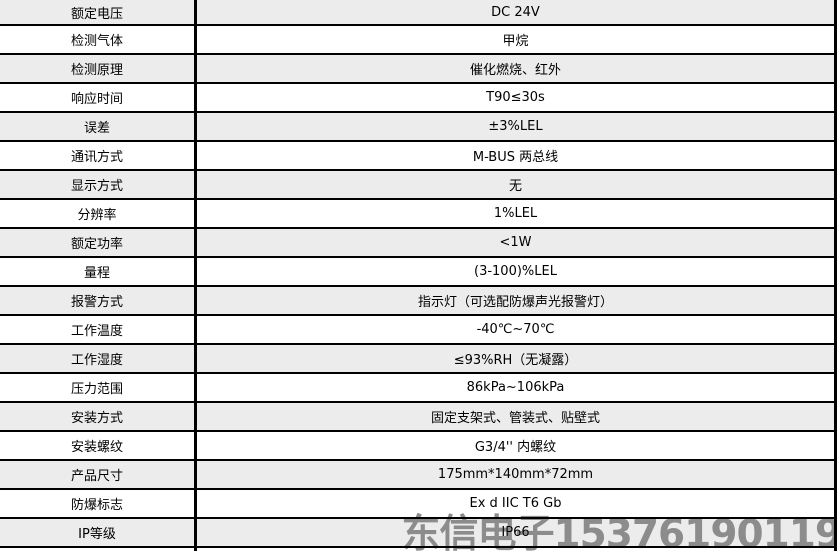  I want to click on row-value: M-BUS 两总线, so click(515, 157).